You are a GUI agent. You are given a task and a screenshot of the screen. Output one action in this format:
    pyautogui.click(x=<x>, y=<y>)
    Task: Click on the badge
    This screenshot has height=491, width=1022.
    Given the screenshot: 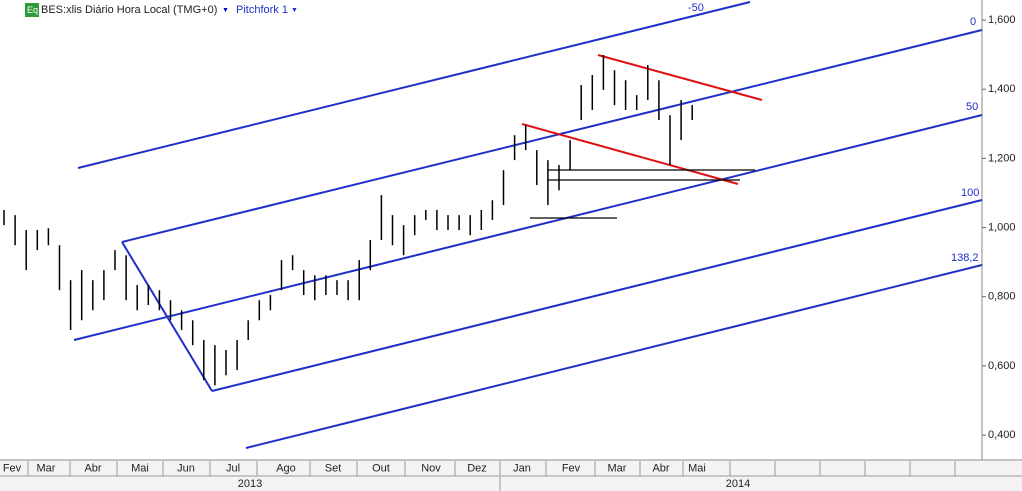 What is the action you would take?
    pyautogui.click(x=32, y=10)
    